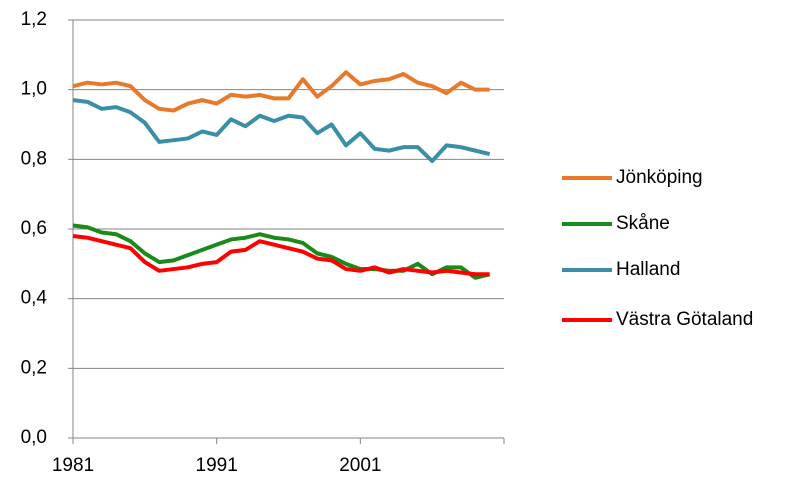 The height and width of the screenshot is (483, 800). What do you see at coordinates (217, 465) in the screenshot?
I see `x-tick-label: 1991` at bounding box center [217, 465].